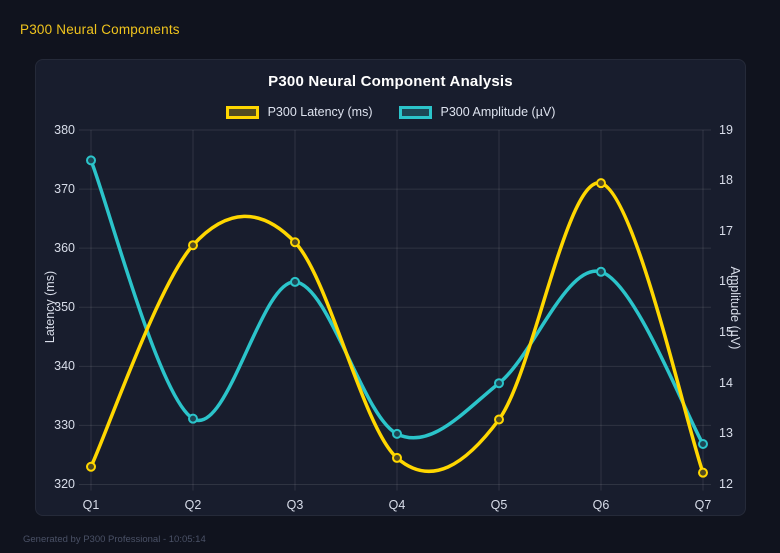 Image resolution: width=780 pixels, height=553 pixels. I want to click on legend-item-latency: P300 Latency (ms), so click(299, 112).